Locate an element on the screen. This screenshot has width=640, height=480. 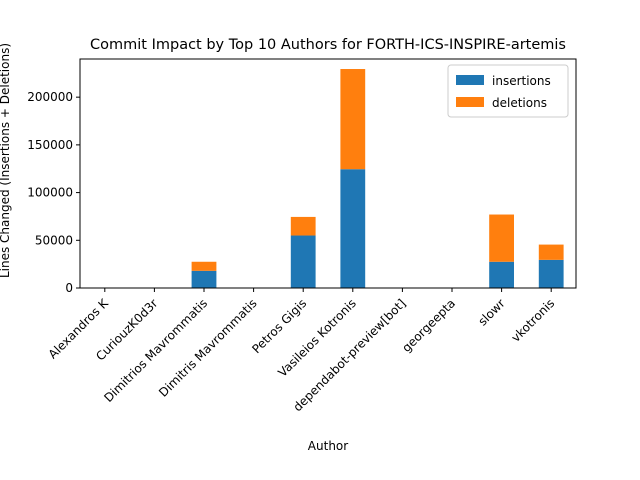
x-tick-label: Dimitris Mavrommatis is located at coordinates (208, 348).